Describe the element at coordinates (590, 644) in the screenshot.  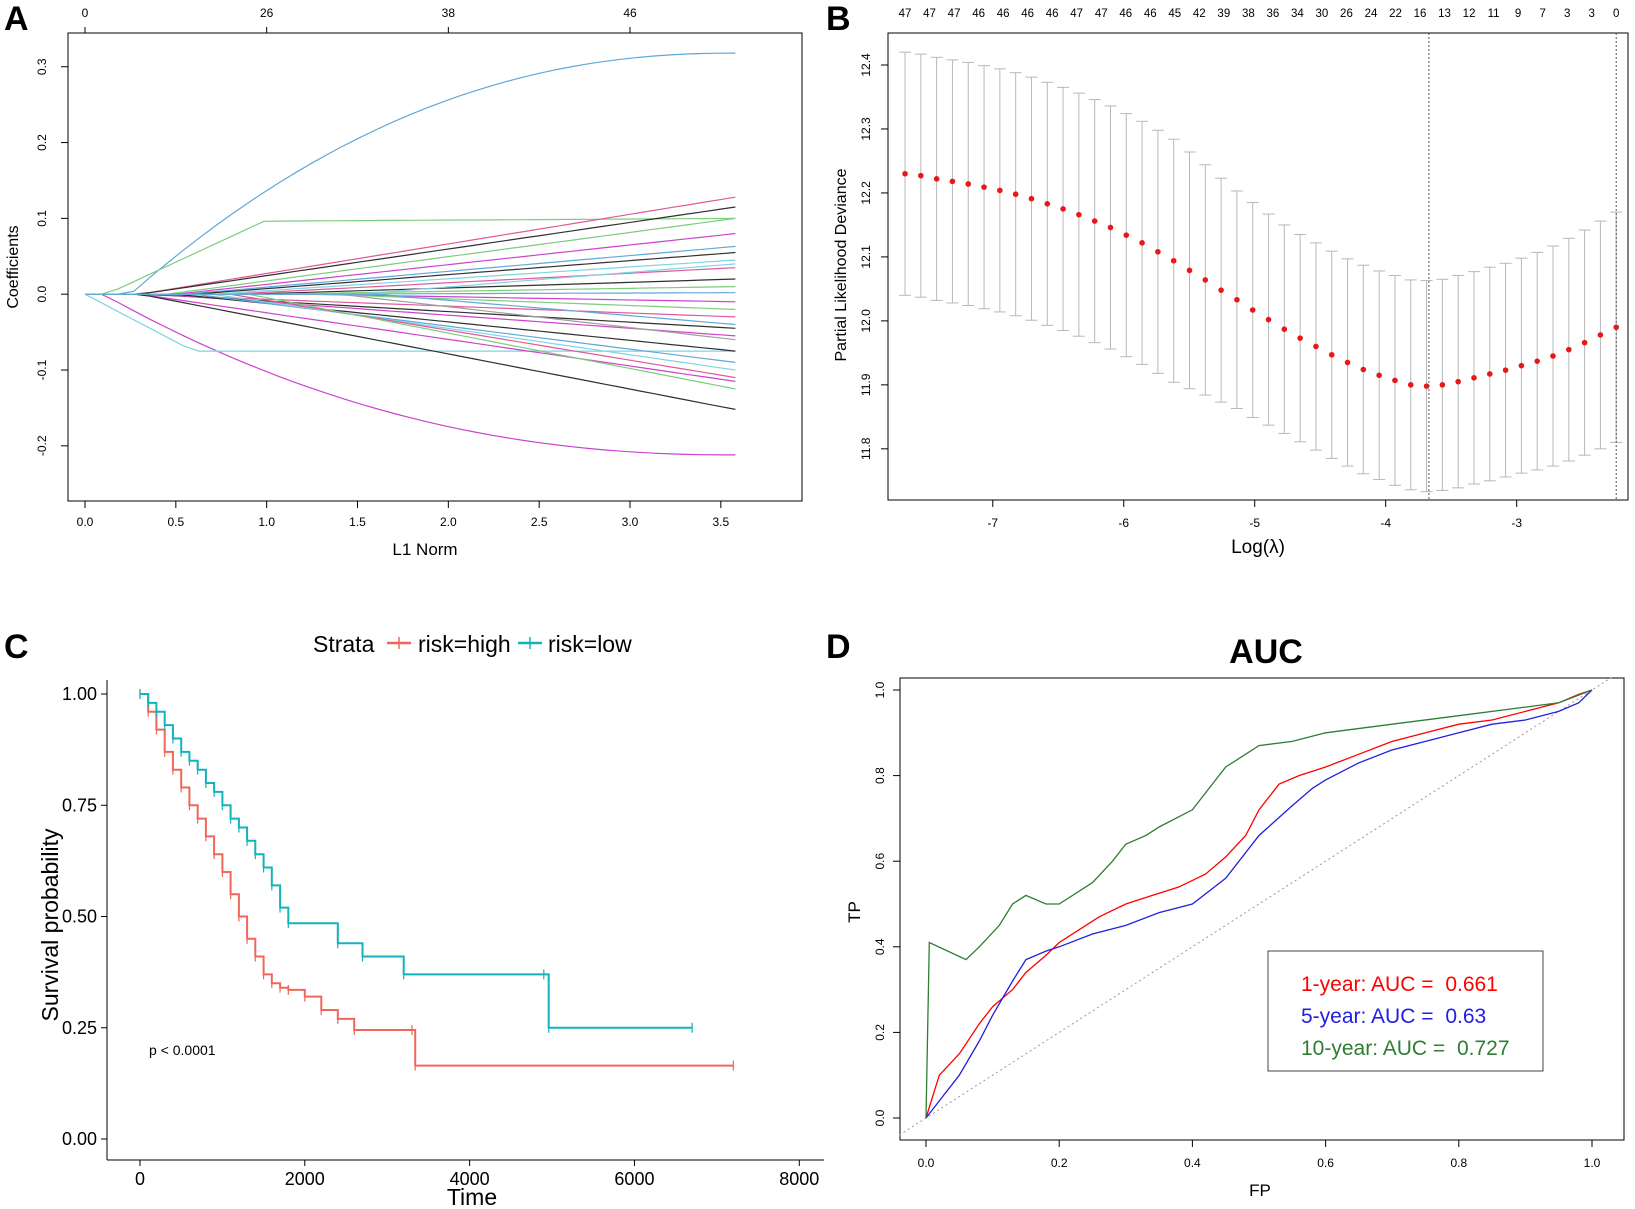
I see `km-legend-low-label: risk=low` at that location.